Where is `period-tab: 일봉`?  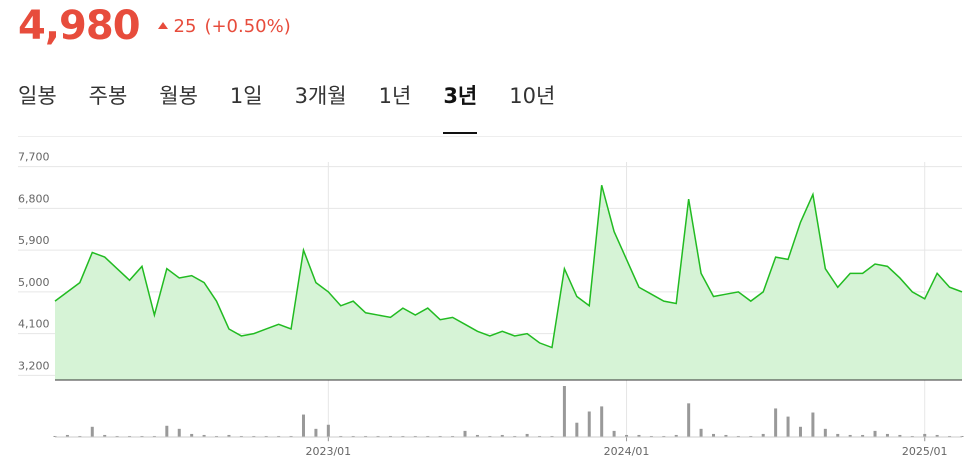
period-tab: 일봉 is located at coordinates (37, 96).